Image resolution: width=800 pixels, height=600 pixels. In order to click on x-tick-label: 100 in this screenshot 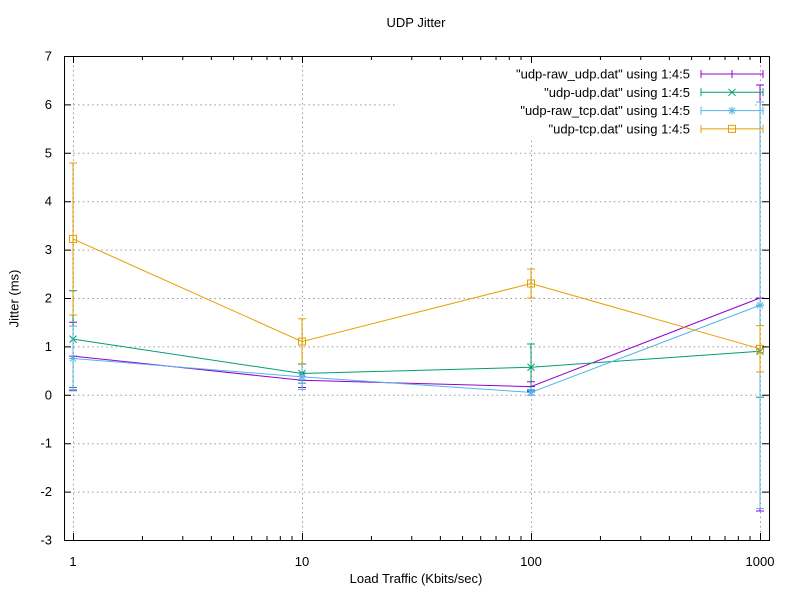, I will do `click(531, 561)`.